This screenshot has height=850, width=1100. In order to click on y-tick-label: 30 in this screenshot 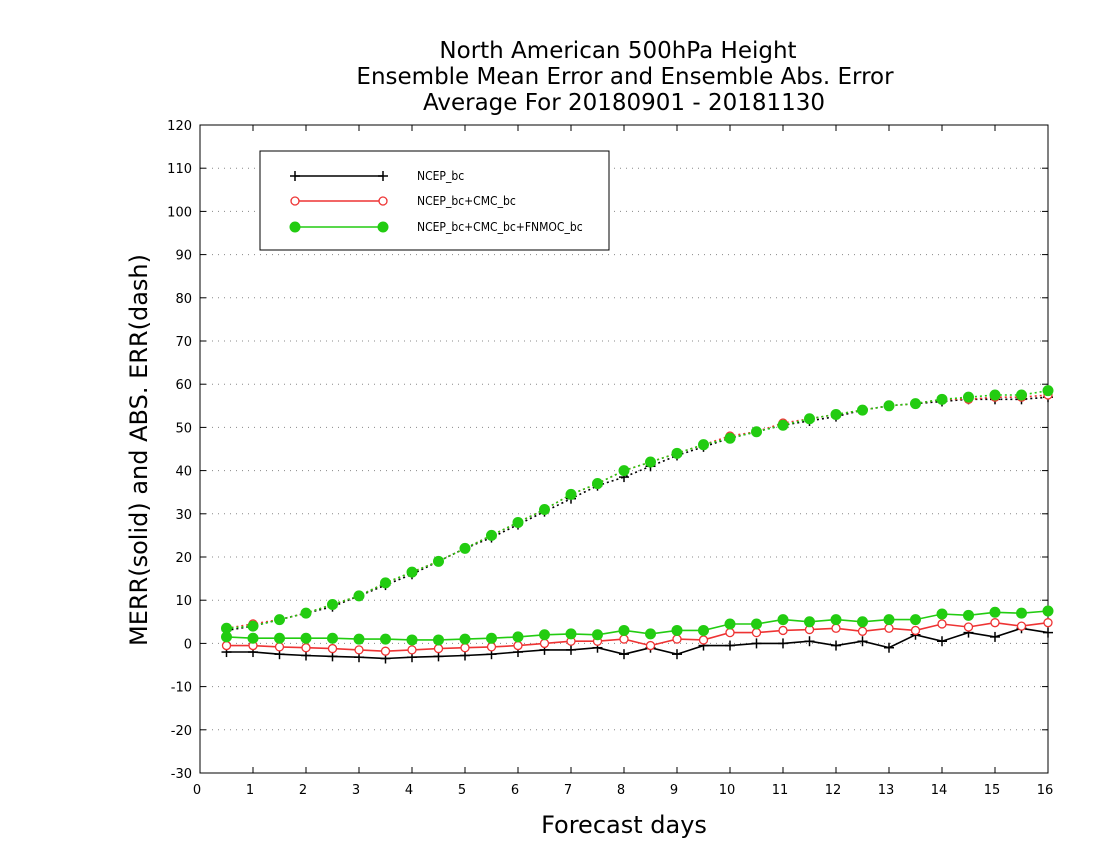, I will do `click(183, 515)`.